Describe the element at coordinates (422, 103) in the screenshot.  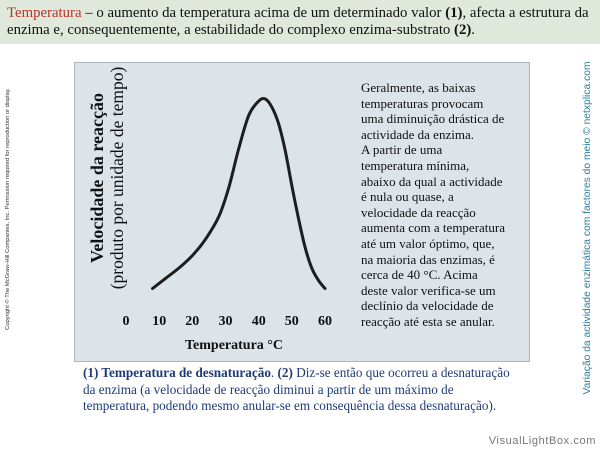
I see `side-note-line: temperaturas provocam` at that location.